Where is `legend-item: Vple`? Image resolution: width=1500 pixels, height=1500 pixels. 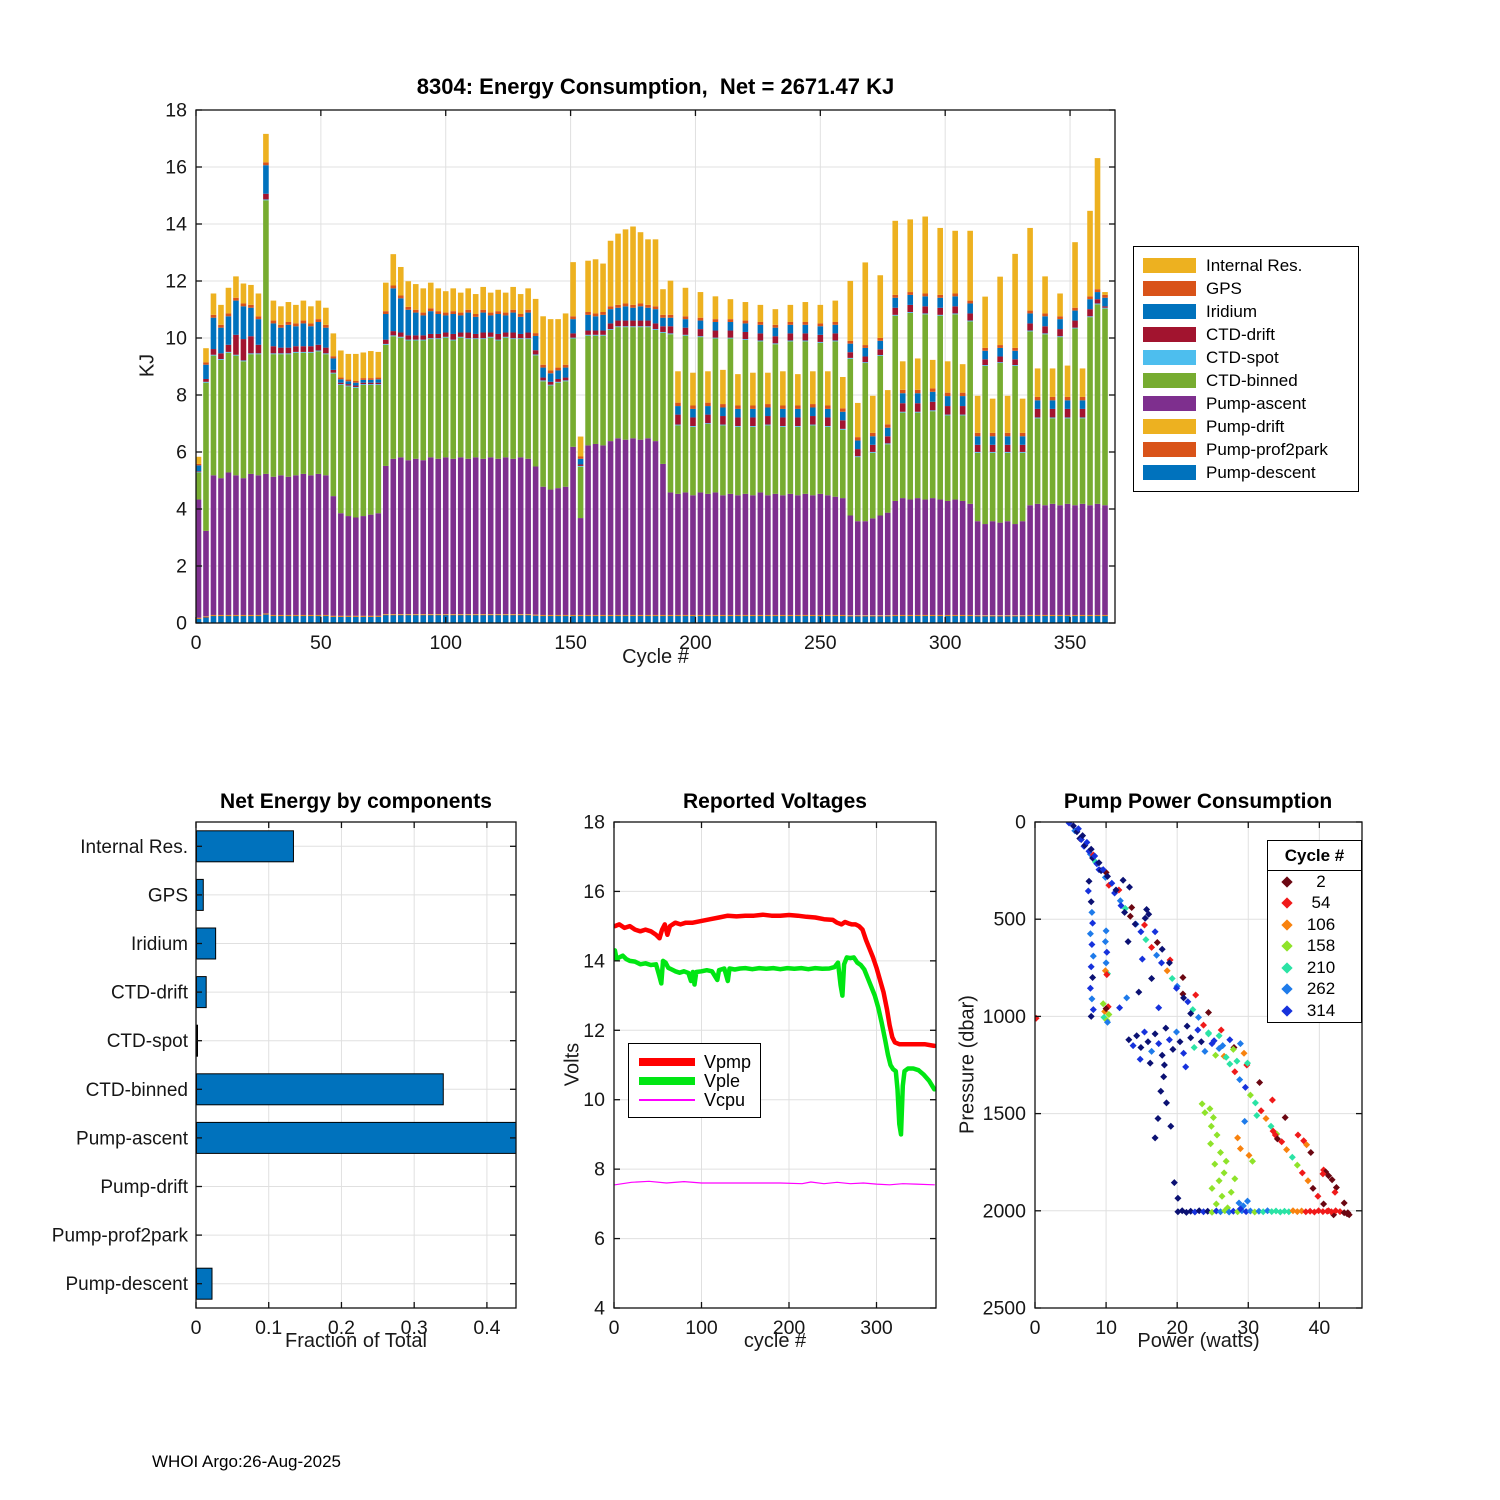 legend-item: Vple is located at coordinates (694, 1080).